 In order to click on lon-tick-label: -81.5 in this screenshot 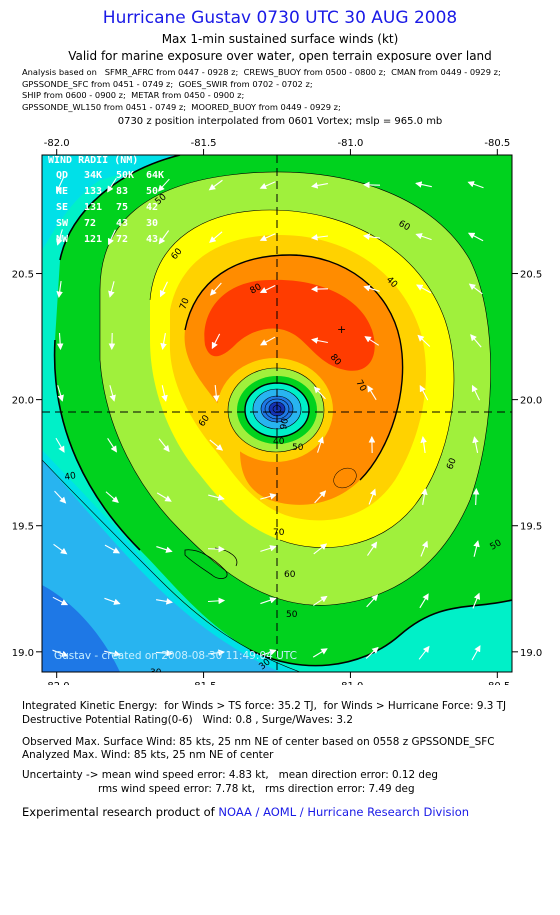, I will do `click(204, 683)`.